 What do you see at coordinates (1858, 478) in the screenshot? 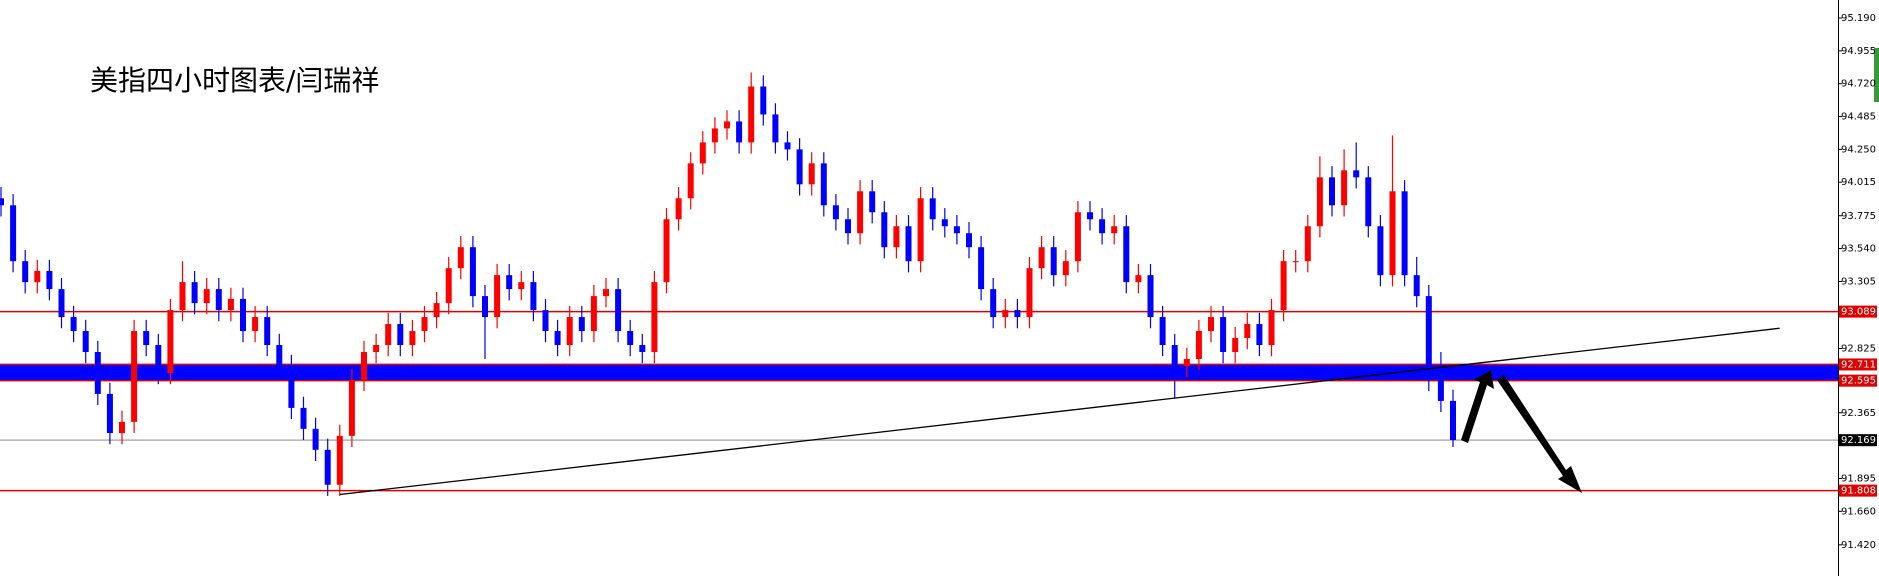
I see `y-tick-label: 91.895` at bounding box center [1858, 478].